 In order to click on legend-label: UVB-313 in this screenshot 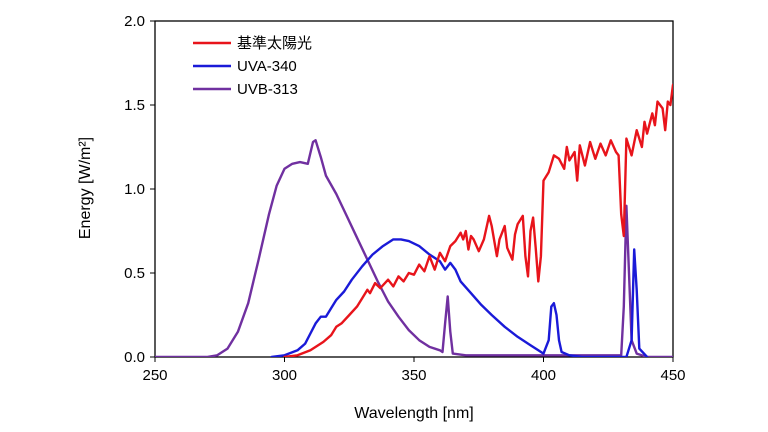, I will do `click(267, 89)`.